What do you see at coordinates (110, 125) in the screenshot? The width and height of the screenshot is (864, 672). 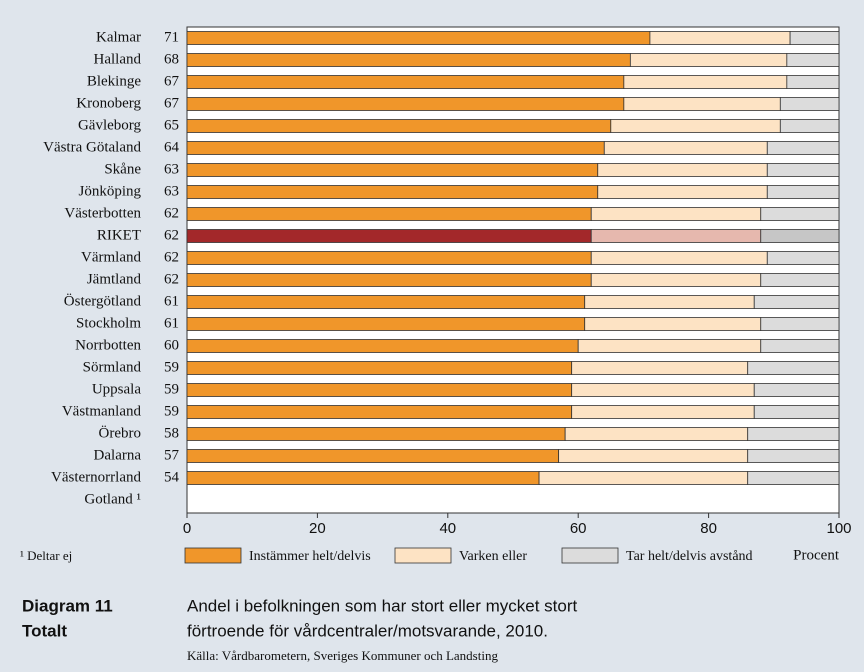 I see `y-tick-label: Gävleborg` at bounding box center [110, 125].